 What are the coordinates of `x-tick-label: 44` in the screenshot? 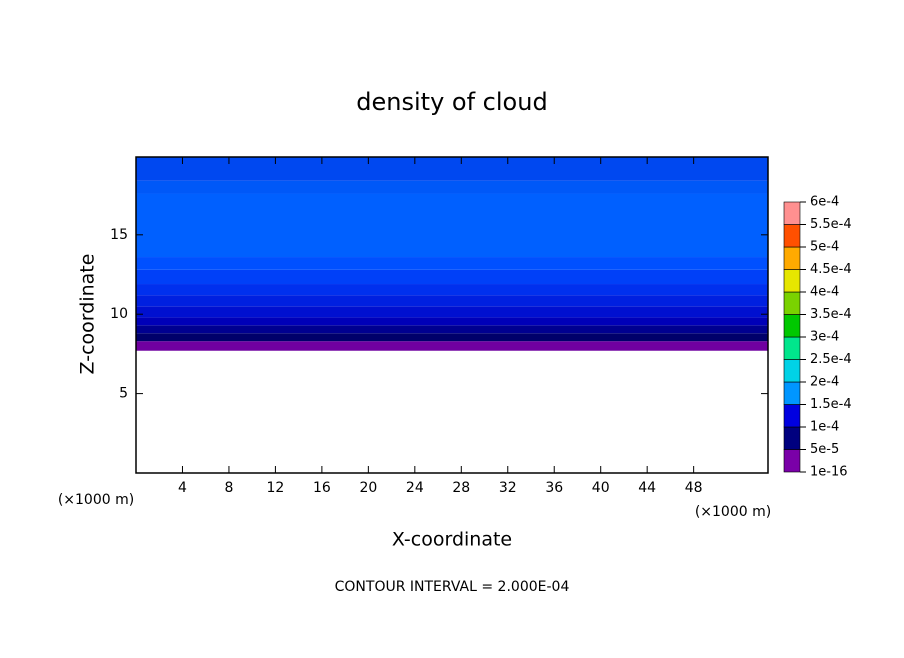 It's located at (647, 488).